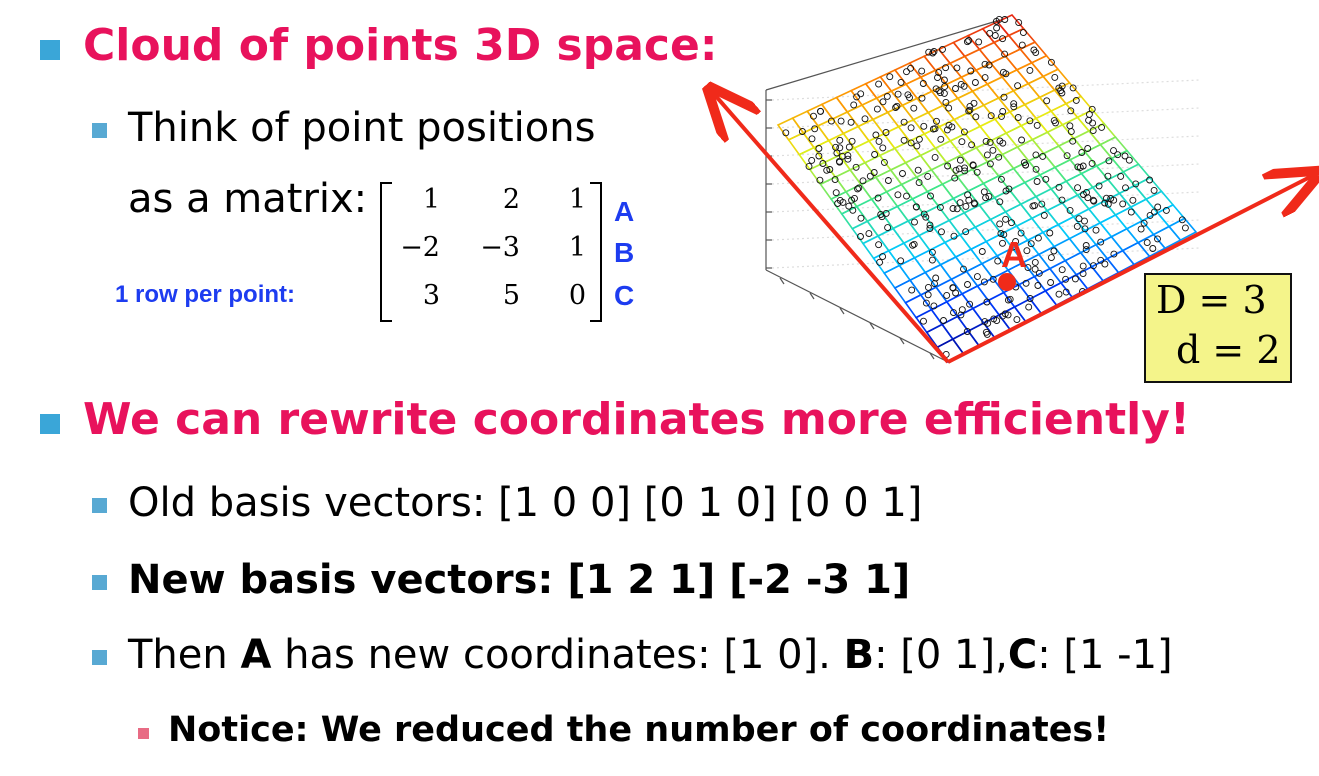 Image resolution: width=1319 pixels, height=776 pixels. What do you see at coordinates (420, 247) in the screenshot?
I see `matrix-cell: −2` at bounding box center [420, 247].